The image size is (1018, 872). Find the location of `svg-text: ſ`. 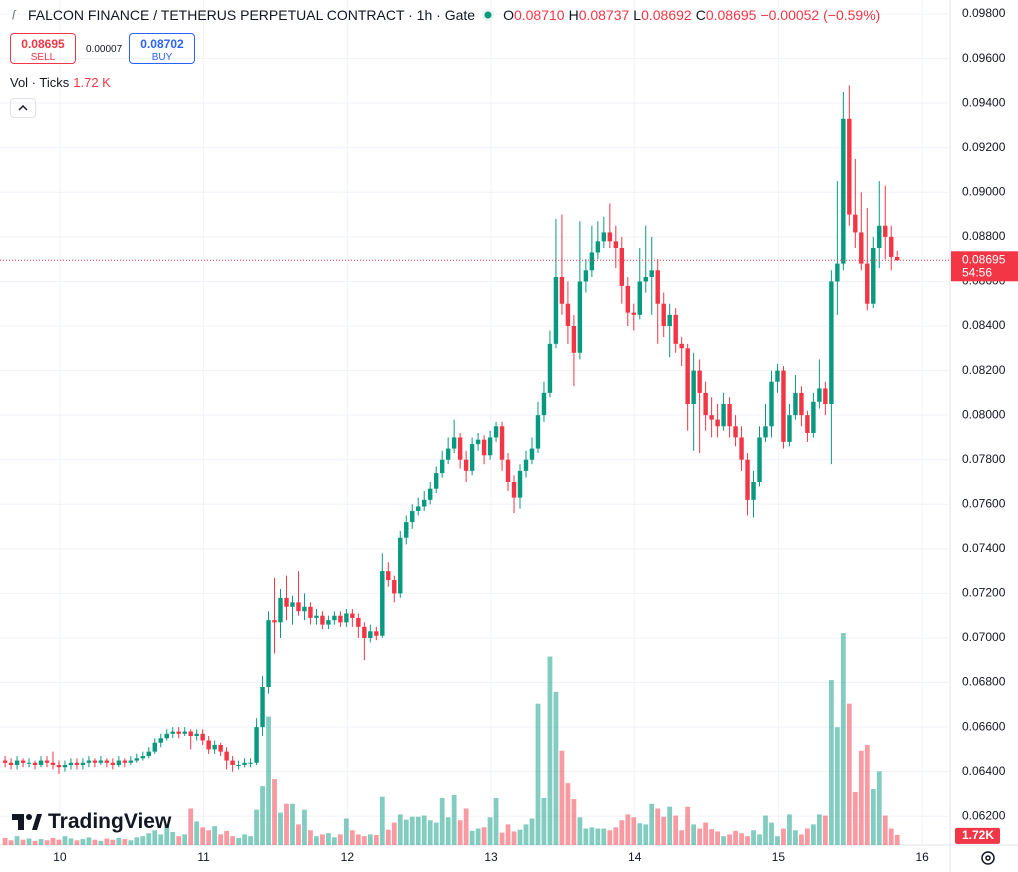

svg-text: ſ is located at coordinates (14, 15).